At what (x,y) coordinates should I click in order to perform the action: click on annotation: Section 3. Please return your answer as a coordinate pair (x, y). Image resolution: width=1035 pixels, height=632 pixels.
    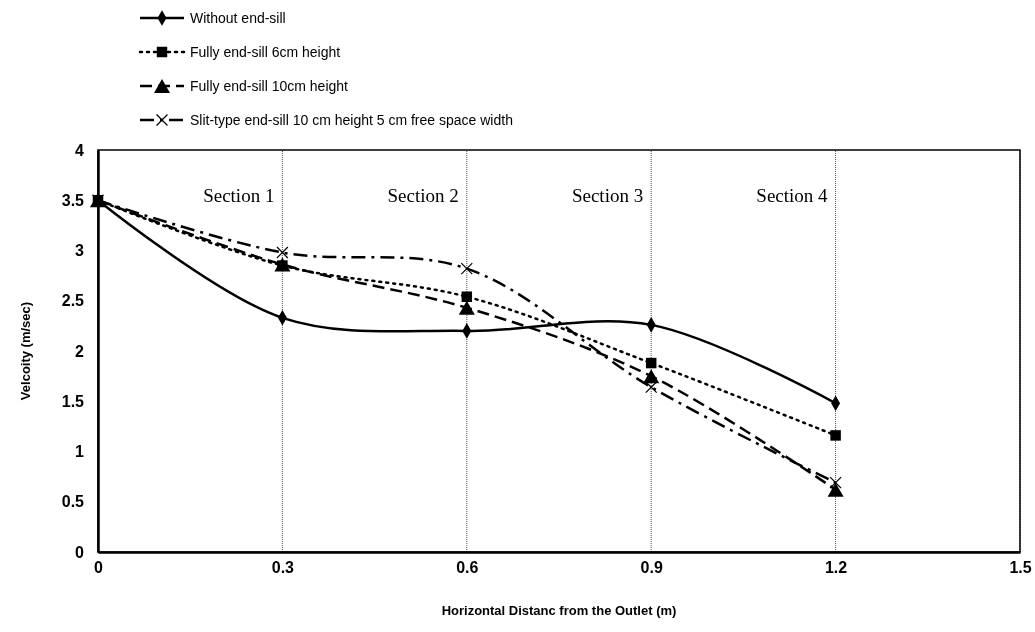
    Looking at the image, I should click on (607, 195).